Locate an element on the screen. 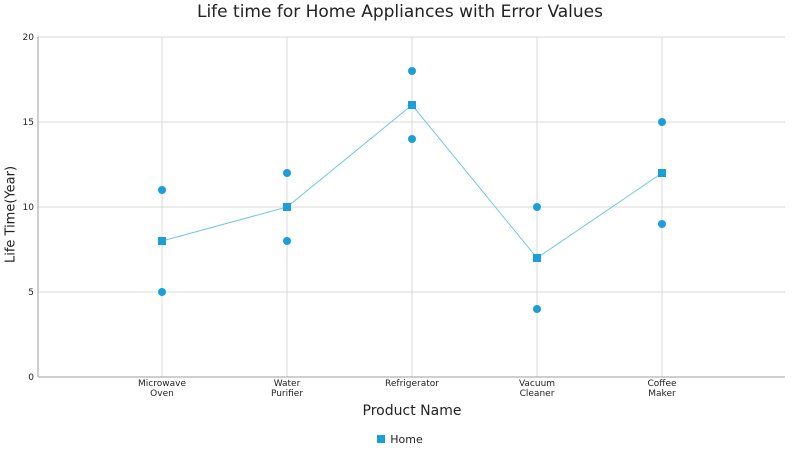 This screenshot has width=800, height=450. y-tick-label: 5 is located at coordinates (31, 293).